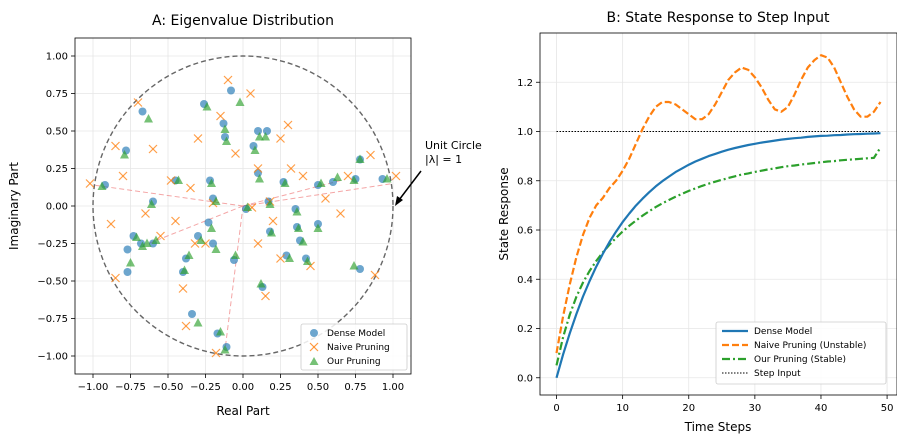 Image resolution: width=897 pixels, height=446 pixels. I want to click on annotation-arrow-head, so click(399, 201).